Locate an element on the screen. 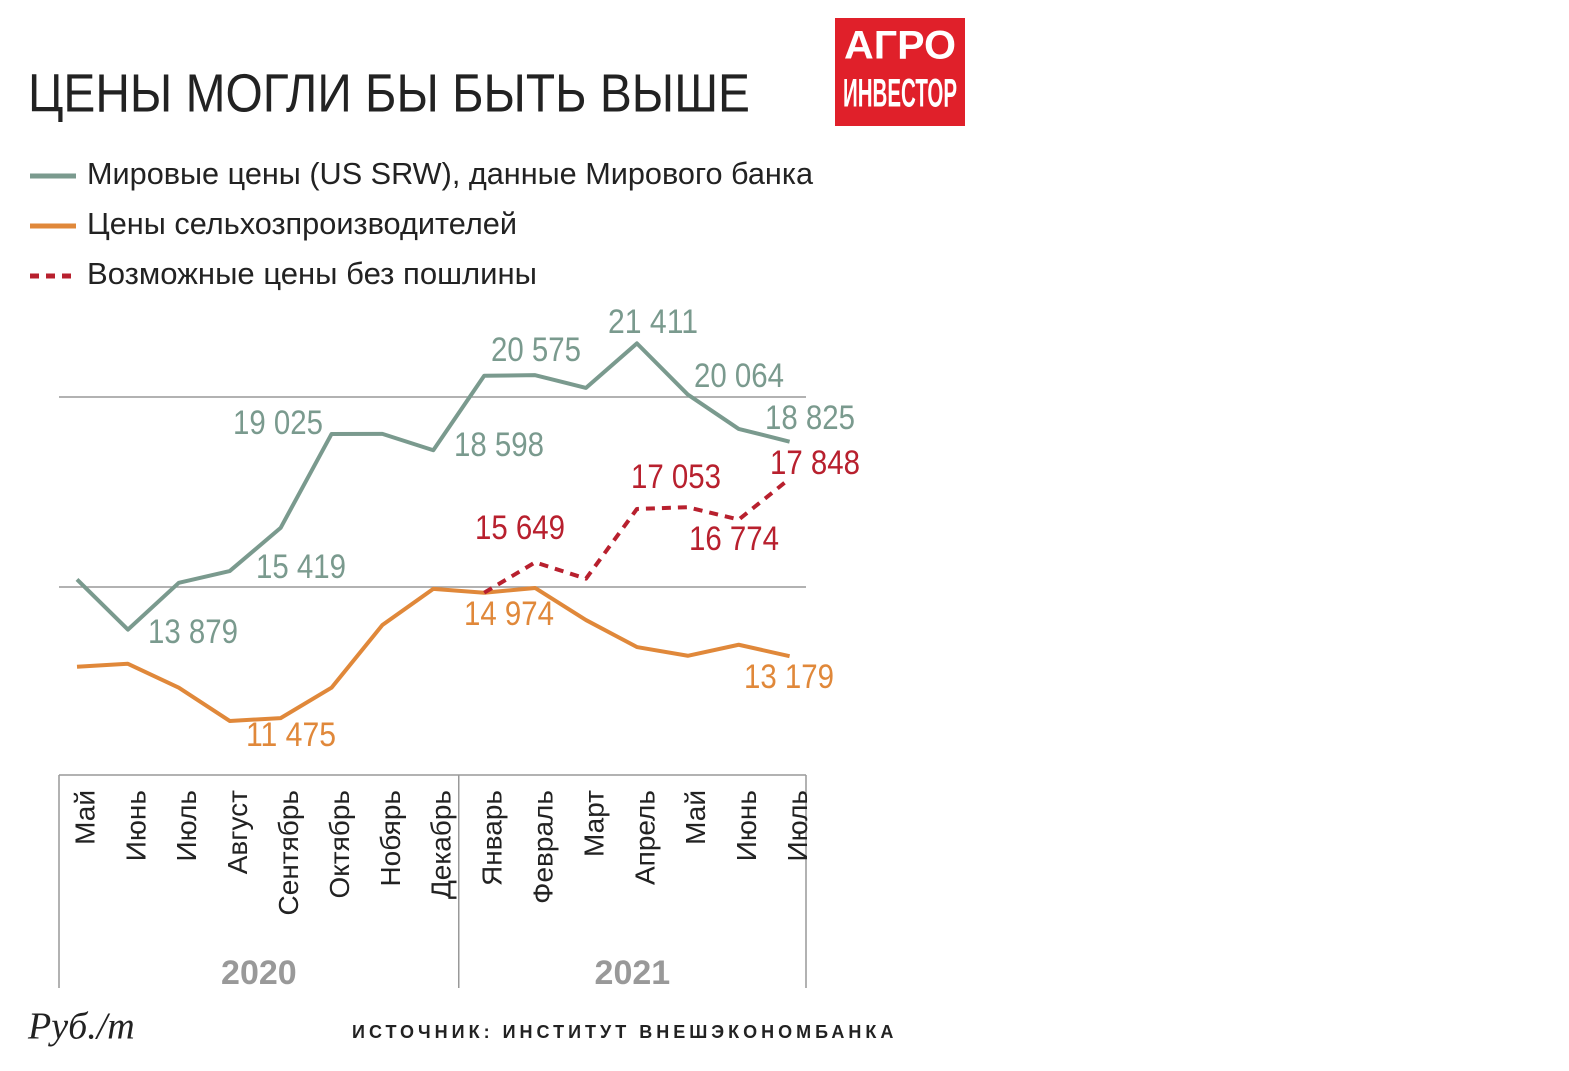  logo-text: ИНВЕСТОР is located at coordinates (900, 94).